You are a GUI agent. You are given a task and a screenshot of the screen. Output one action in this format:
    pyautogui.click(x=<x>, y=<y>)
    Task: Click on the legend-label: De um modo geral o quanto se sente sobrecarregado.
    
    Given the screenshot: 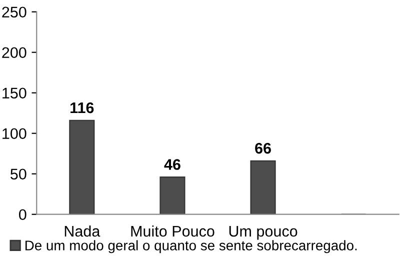 What is the action you would take?
    pyautogui.click(x=191, y=247)
    